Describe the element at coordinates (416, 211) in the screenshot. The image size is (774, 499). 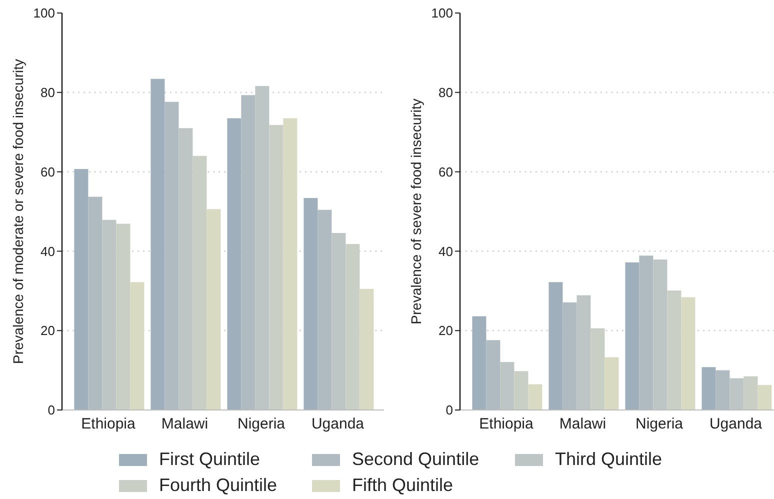
I see `y-axis-title: Prevalence of severe food insecurity` at that location.